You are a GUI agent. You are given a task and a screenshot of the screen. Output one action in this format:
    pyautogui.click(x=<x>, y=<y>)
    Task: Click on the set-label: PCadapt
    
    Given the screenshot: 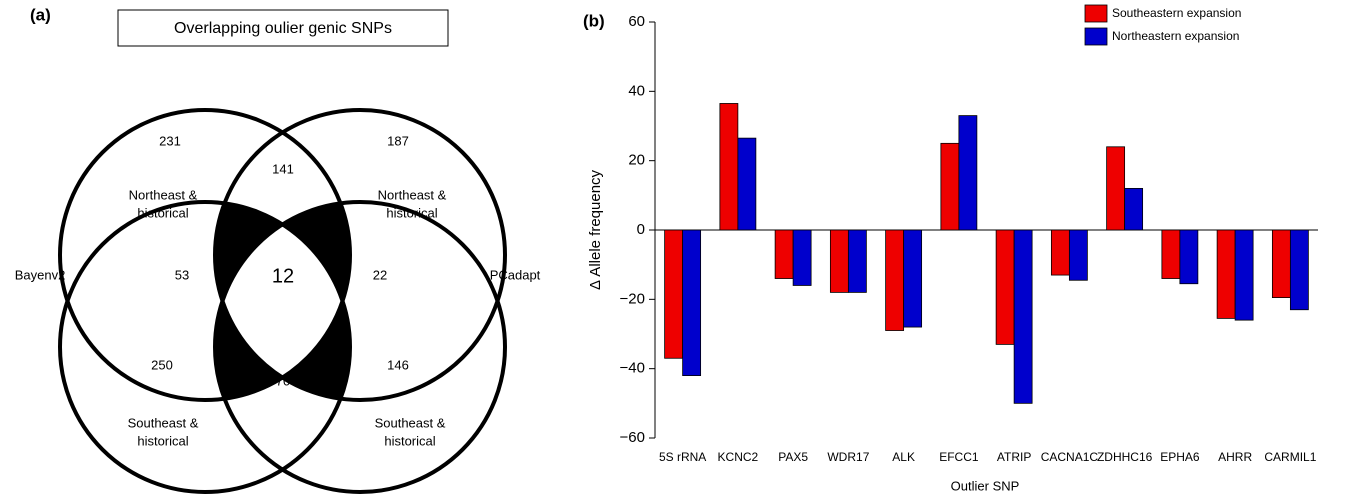 What is the action you would take?
    pyautogui.click(x=515, y=274)
    